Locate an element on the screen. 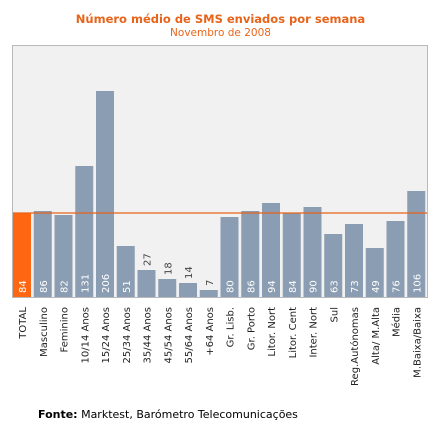  chart-subtitle: Novembro de 2008 is located at coordinates (220, 33).